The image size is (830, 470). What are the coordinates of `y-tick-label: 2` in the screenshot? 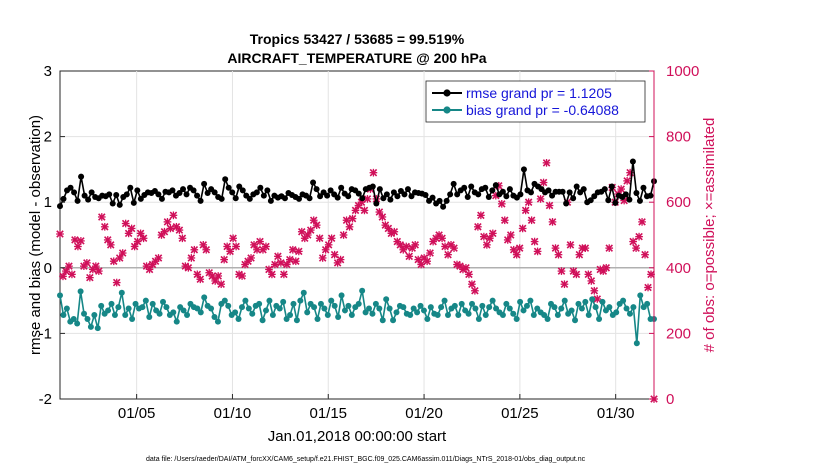 It's located at (48, 137).